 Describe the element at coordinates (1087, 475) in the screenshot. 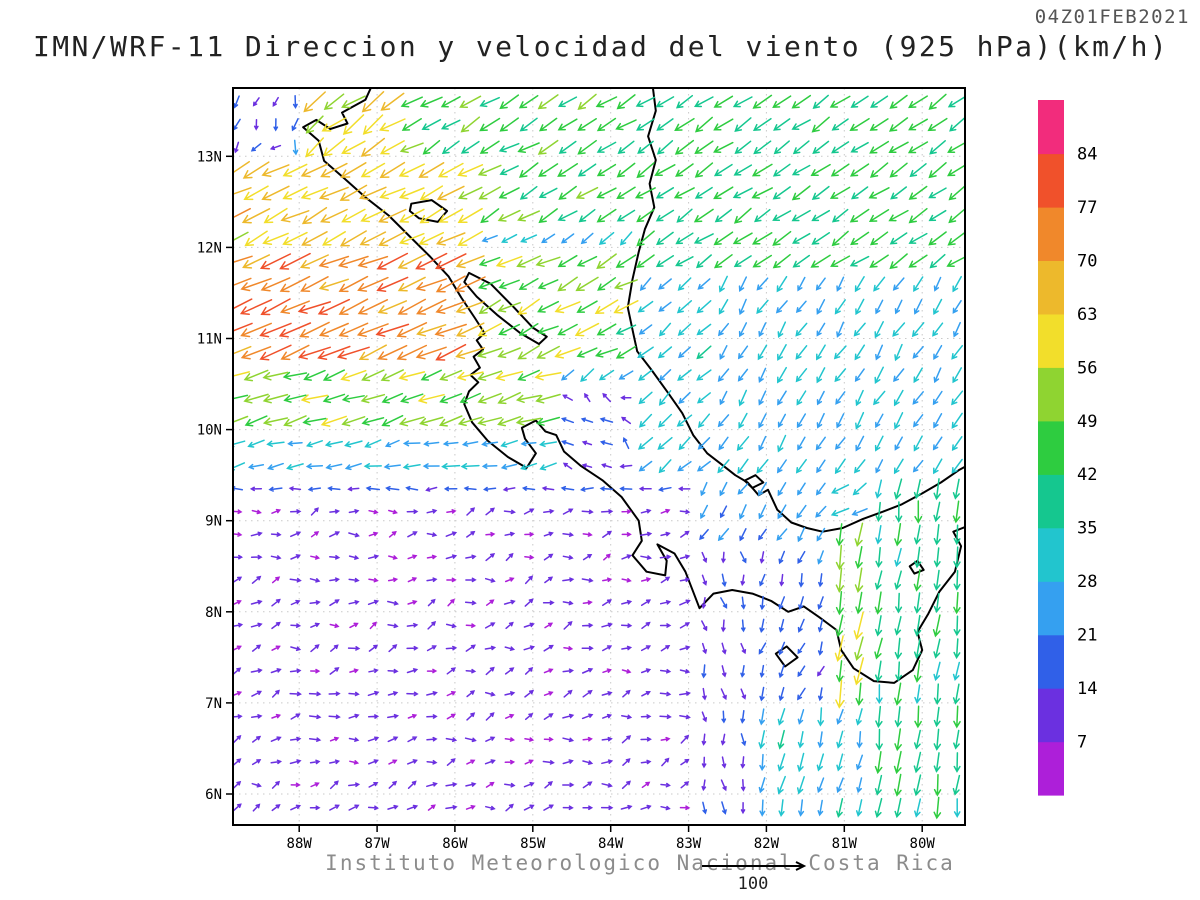

I see `colorbar-label: 42` at that location.